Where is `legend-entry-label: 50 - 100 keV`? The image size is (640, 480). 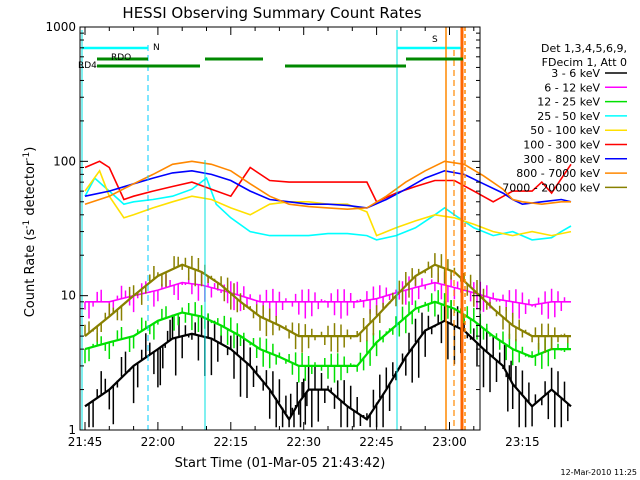
legend-entry-label: 50 - 100 keV is located at coordinates (565, 130).